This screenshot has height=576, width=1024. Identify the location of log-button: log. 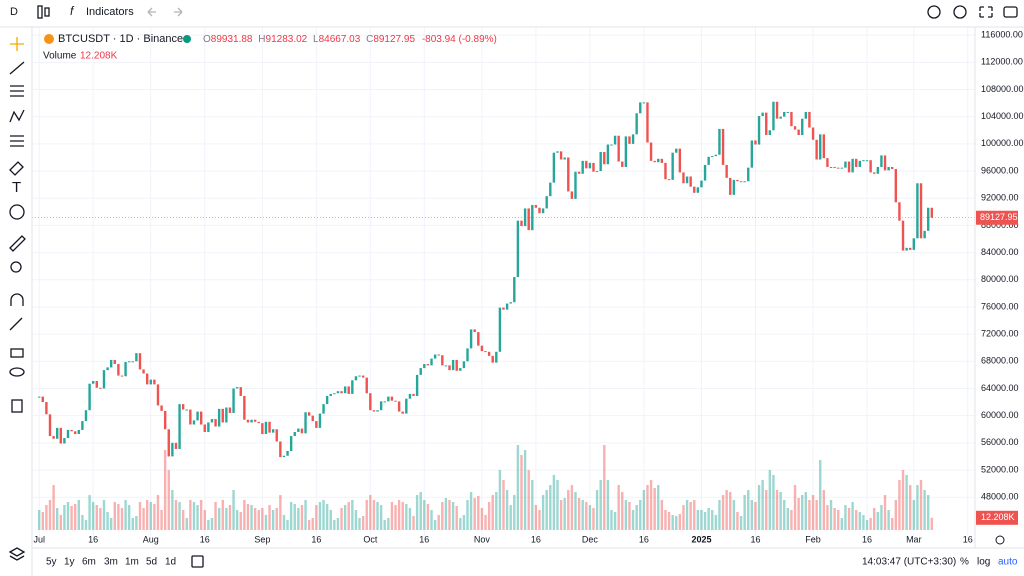
(983, 562).